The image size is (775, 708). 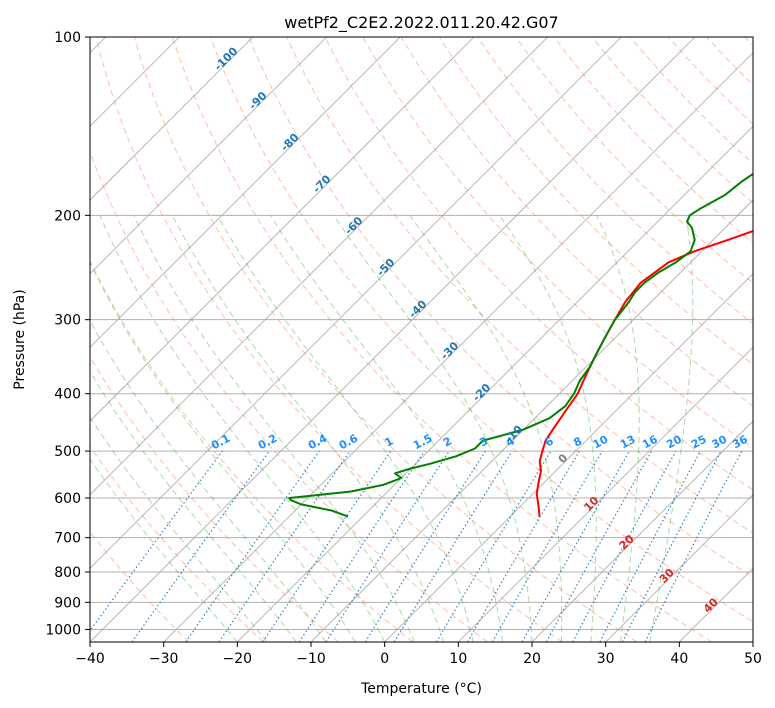 I want to click on y-tick-label: 200, so click(x=67, y=216).